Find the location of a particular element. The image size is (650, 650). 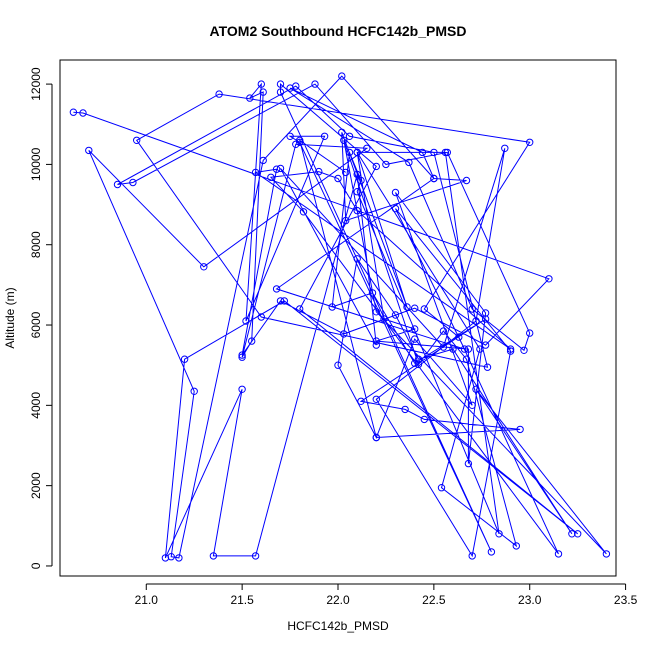

y-tick-label: 0 is located at coordinates (36, 565).